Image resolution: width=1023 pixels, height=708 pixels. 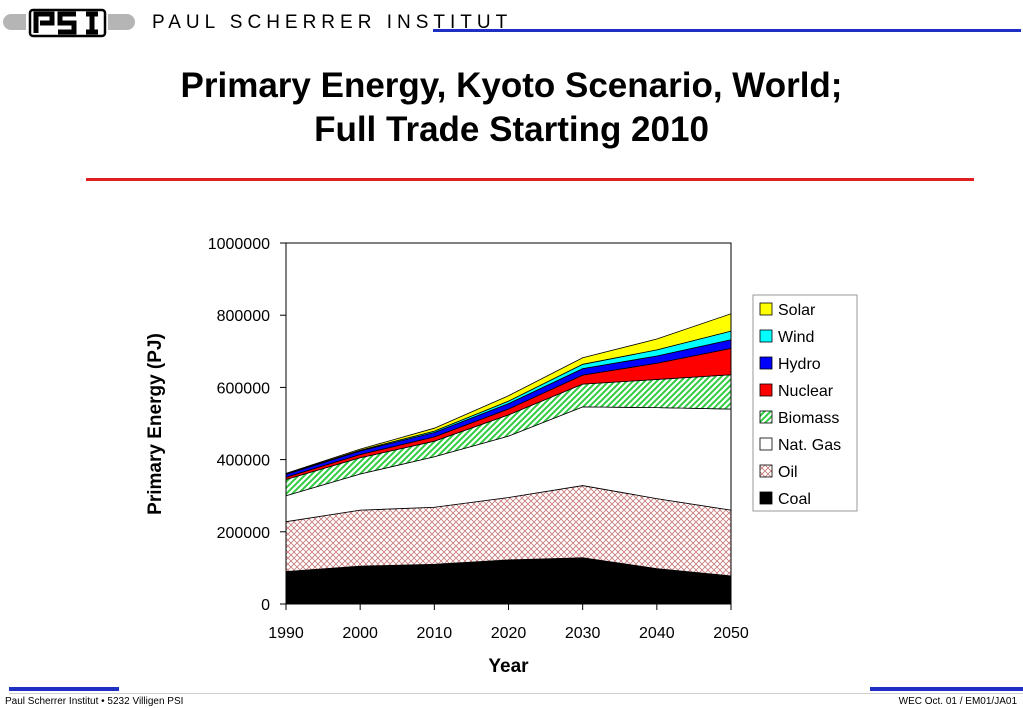 I want to click on y-tick-label: 1000000, so click(x=239, y=244).